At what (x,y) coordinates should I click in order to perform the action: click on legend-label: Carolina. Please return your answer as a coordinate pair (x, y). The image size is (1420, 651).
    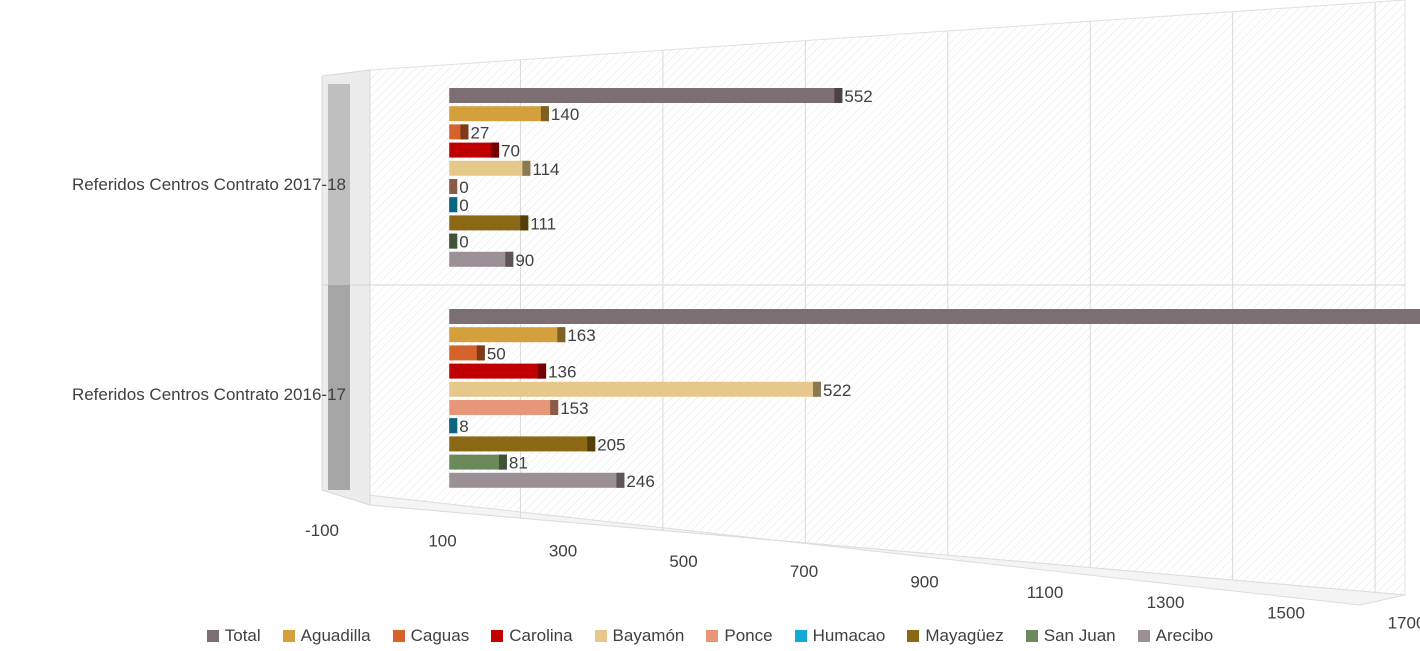
    Looking at the image, I should click on (540, 636).